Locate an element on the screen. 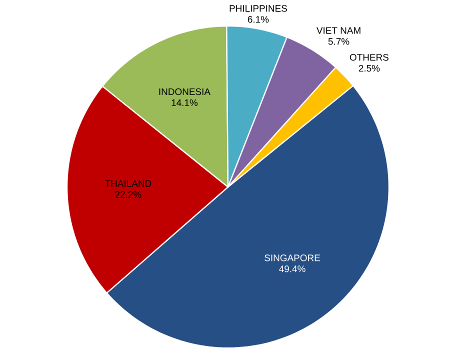 This screenshot has width=471, height=350. data-label: 6.1% is located at coordinates (258, 19).